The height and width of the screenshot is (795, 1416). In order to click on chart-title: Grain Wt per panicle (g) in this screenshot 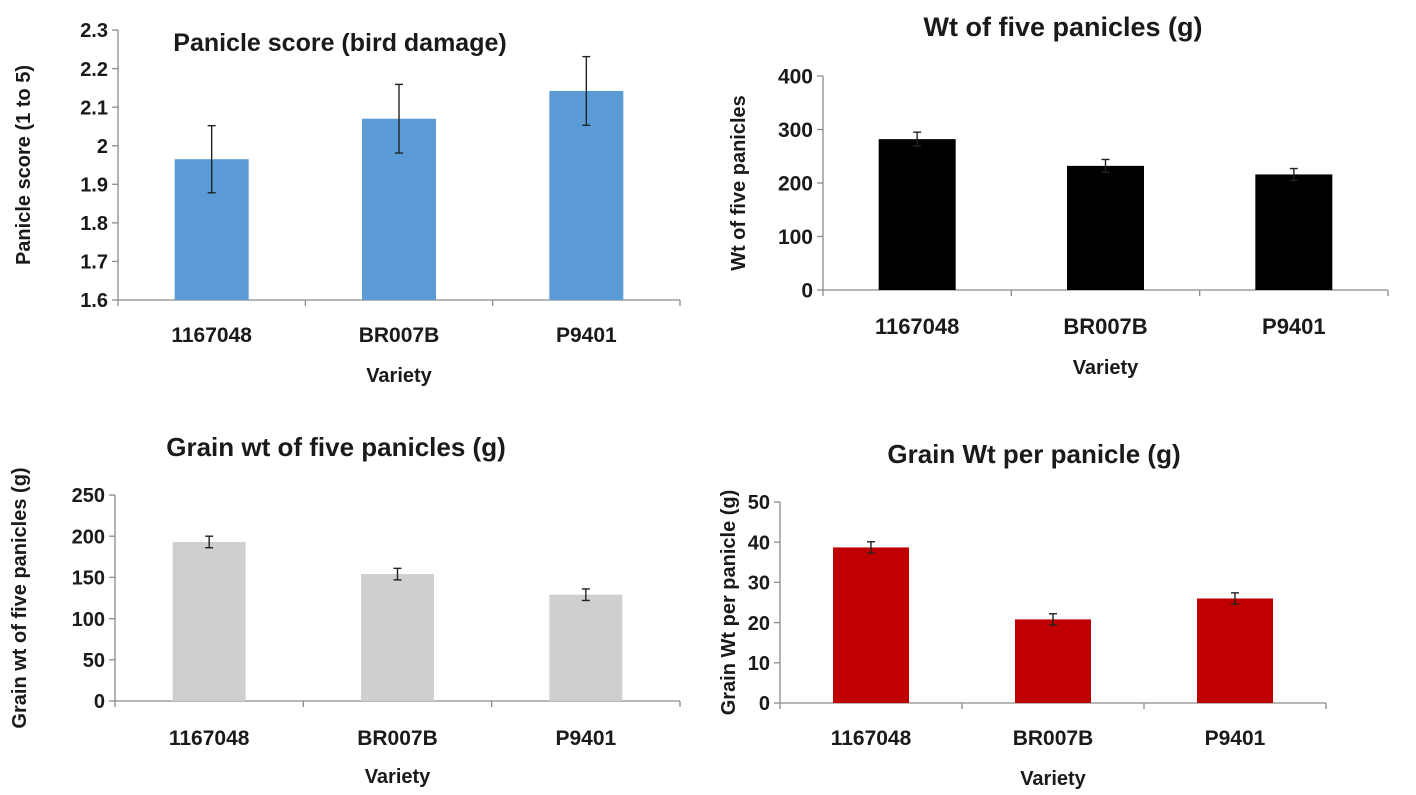, I will do `click(1033, 454)`.